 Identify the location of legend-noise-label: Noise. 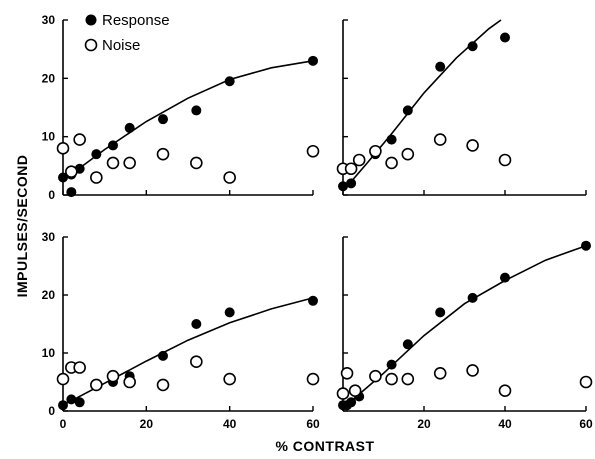
(121, 45).